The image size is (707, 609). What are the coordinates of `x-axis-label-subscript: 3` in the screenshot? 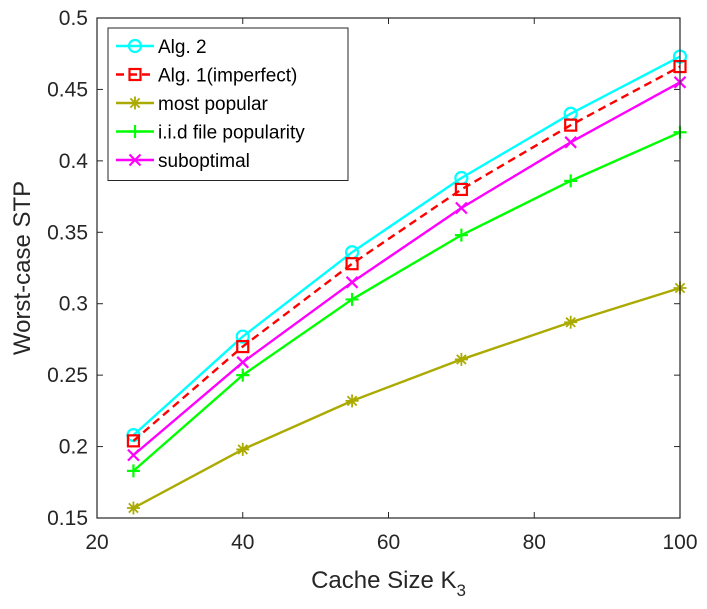 It's located at (460, 590).